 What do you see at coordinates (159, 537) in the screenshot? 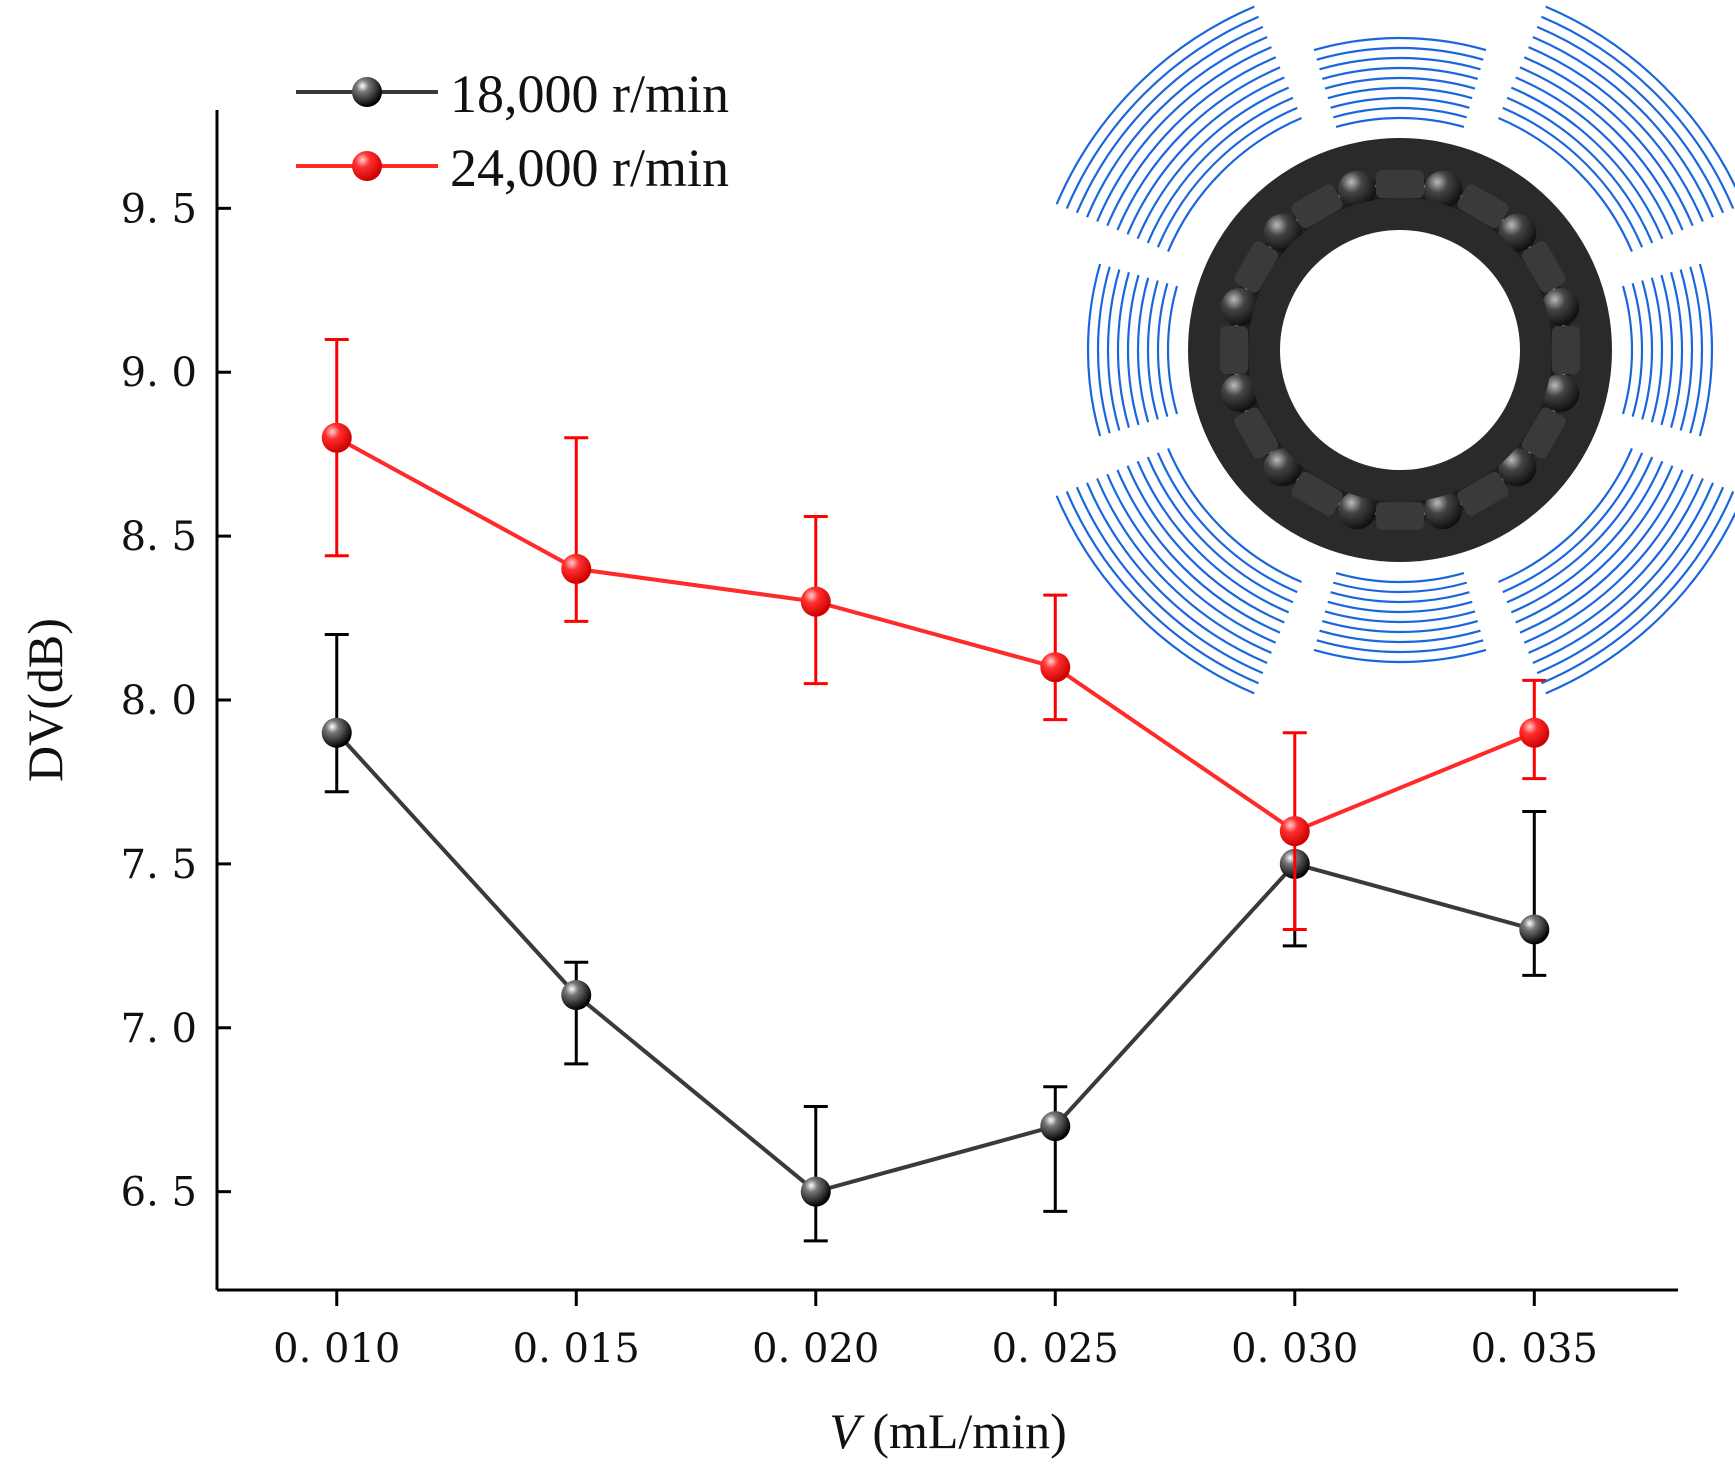
I see `y-tick-label: 8. 5` at bounding box center [159, 537].